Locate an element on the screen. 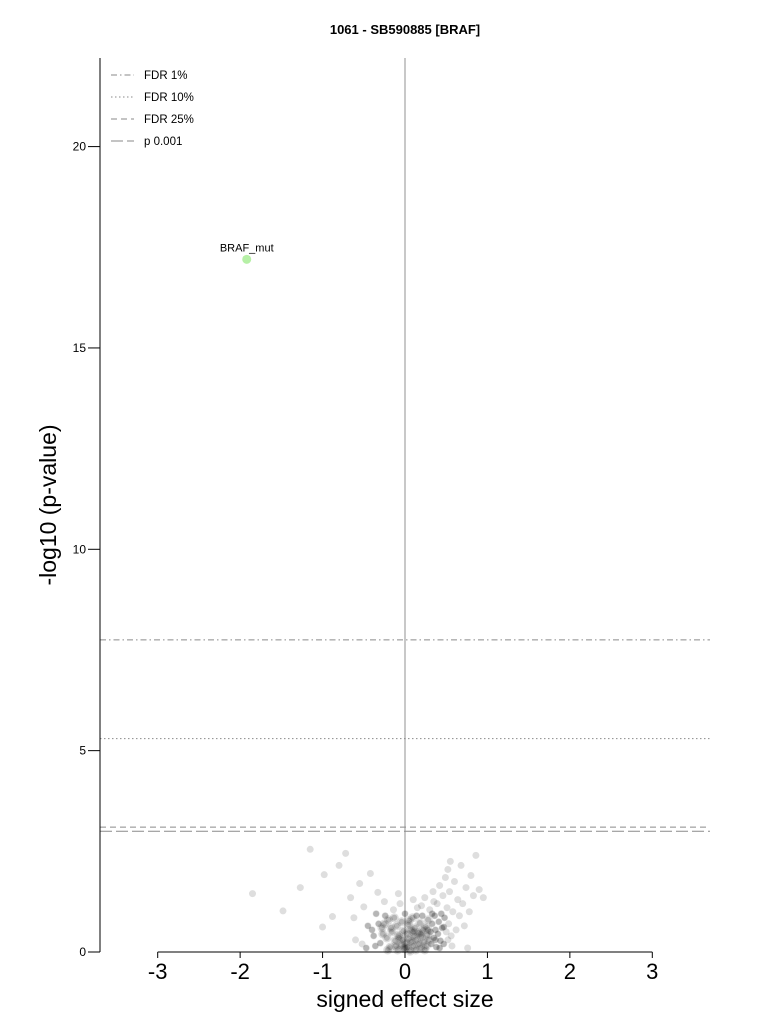 This screenshot has width=768, height=1024. highlight-label: BRAF_mut is located at coordinates (247, 248).